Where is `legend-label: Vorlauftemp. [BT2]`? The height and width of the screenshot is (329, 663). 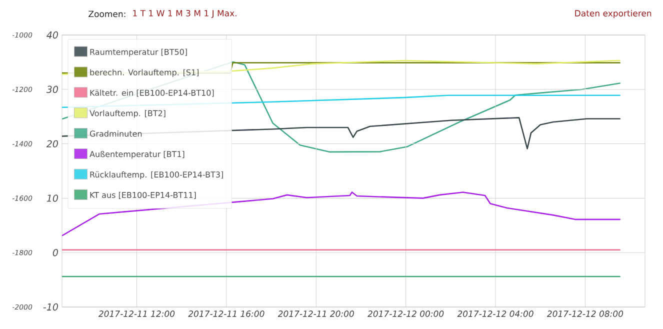
legend-label: Vorlauftemp. [BT2] is located at coordinates (128, 114).